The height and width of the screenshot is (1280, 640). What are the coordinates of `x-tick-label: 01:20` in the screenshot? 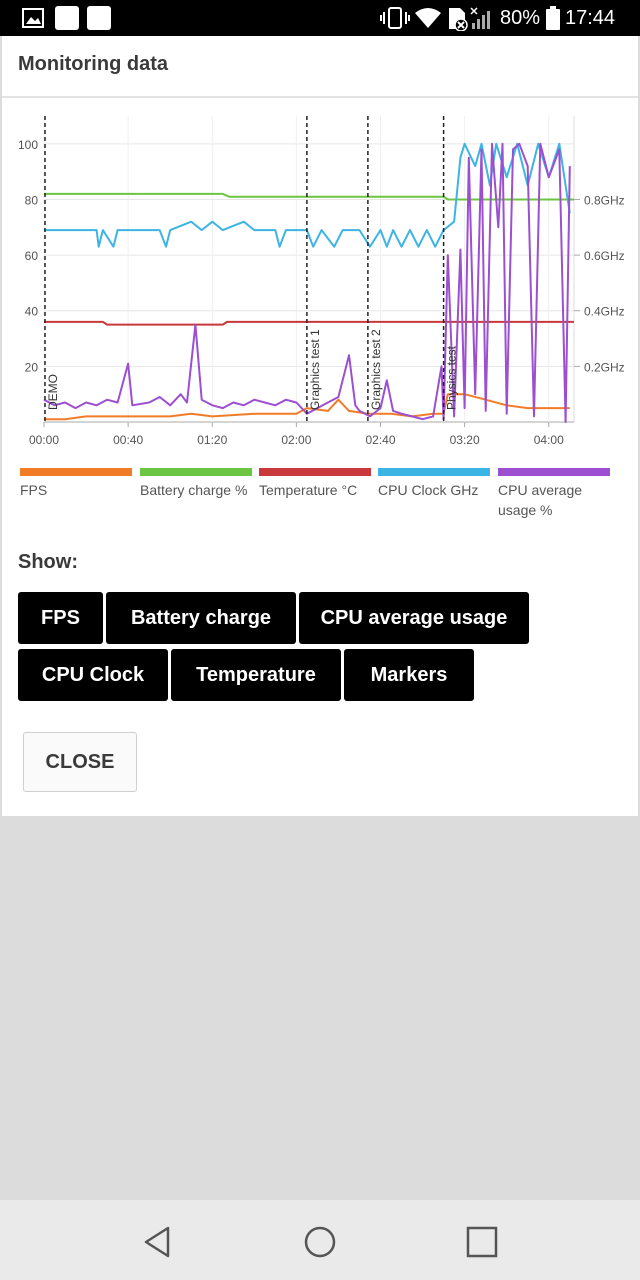 It's located at (212, 440).